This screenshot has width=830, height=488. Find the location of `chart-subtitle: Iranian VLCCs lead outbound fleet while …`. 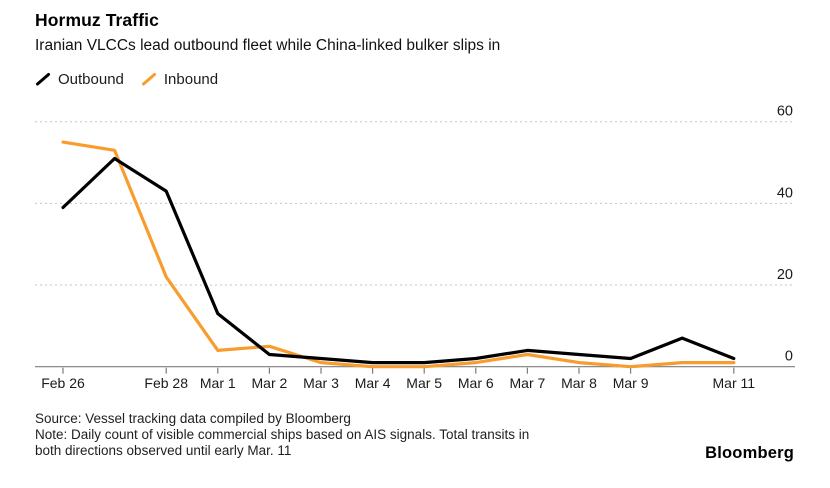

chart-subtitle: Iranian VLCCs lead outbound fleet while … is located at coordinates (268, 45).